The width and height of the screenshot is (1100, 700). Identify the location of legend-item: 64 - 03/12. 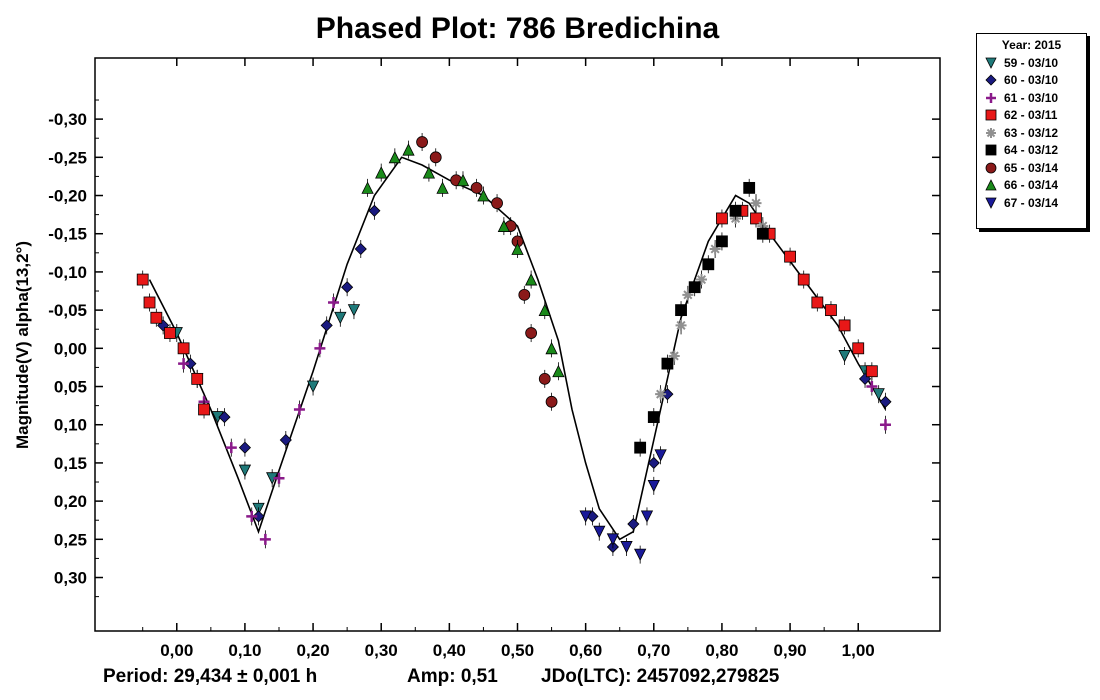
(1031, 151).